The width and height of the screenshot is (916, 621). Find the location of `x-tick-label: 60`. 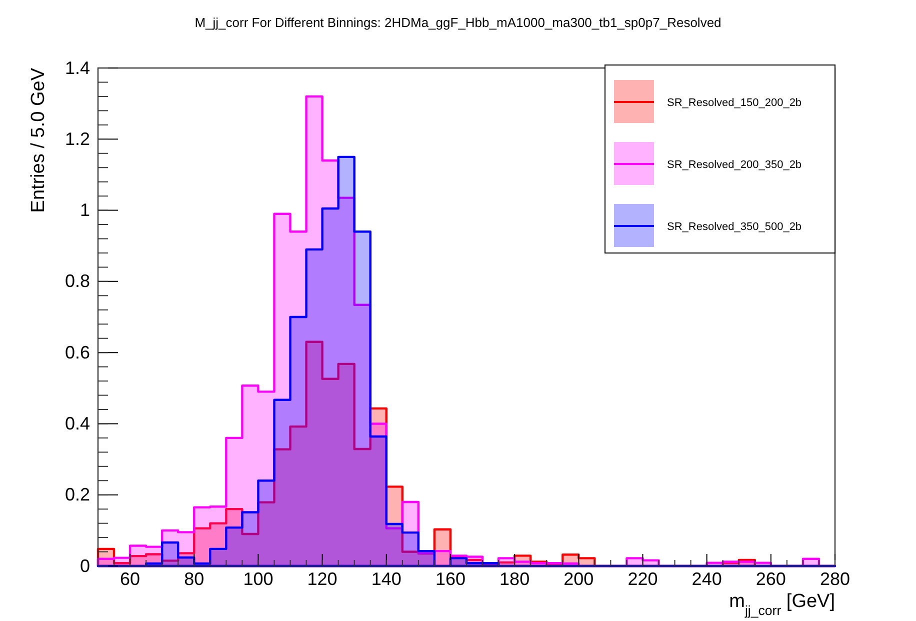

x-tick-label: 60 is located at coordinates (130, 578).